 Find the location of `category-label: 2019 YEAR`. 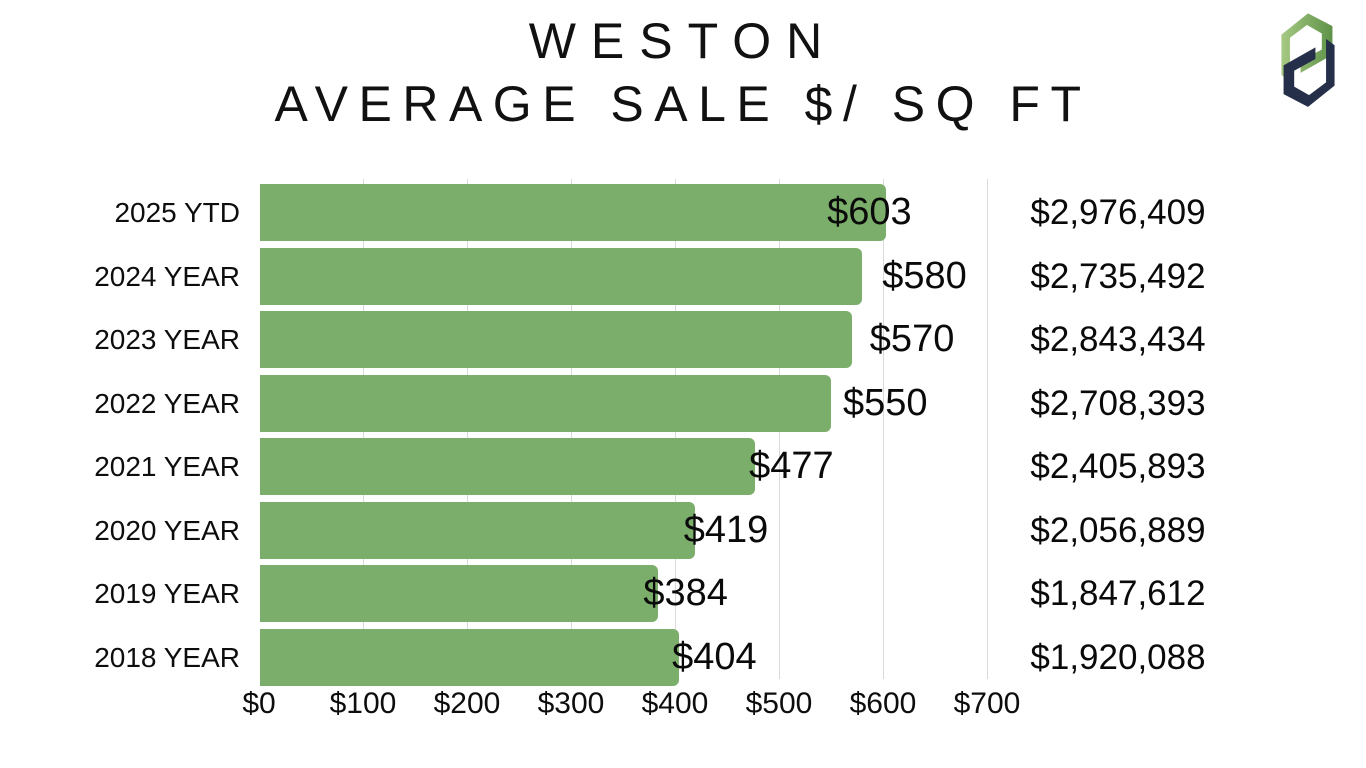

category-label: 2019 YEAR is located at coordinates (167, 593).